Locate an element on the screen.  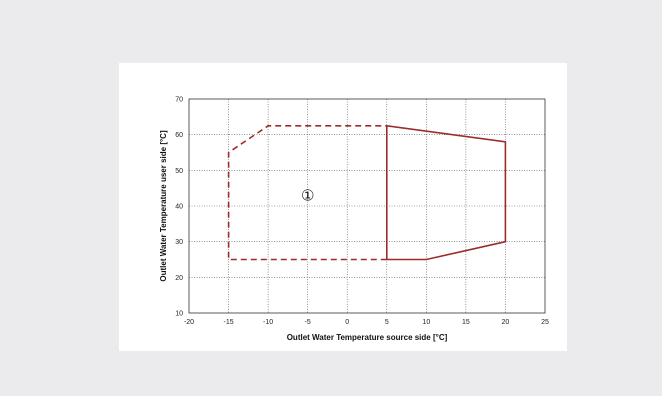
y-tick-label: 40 is located at coordinates (179, 207).